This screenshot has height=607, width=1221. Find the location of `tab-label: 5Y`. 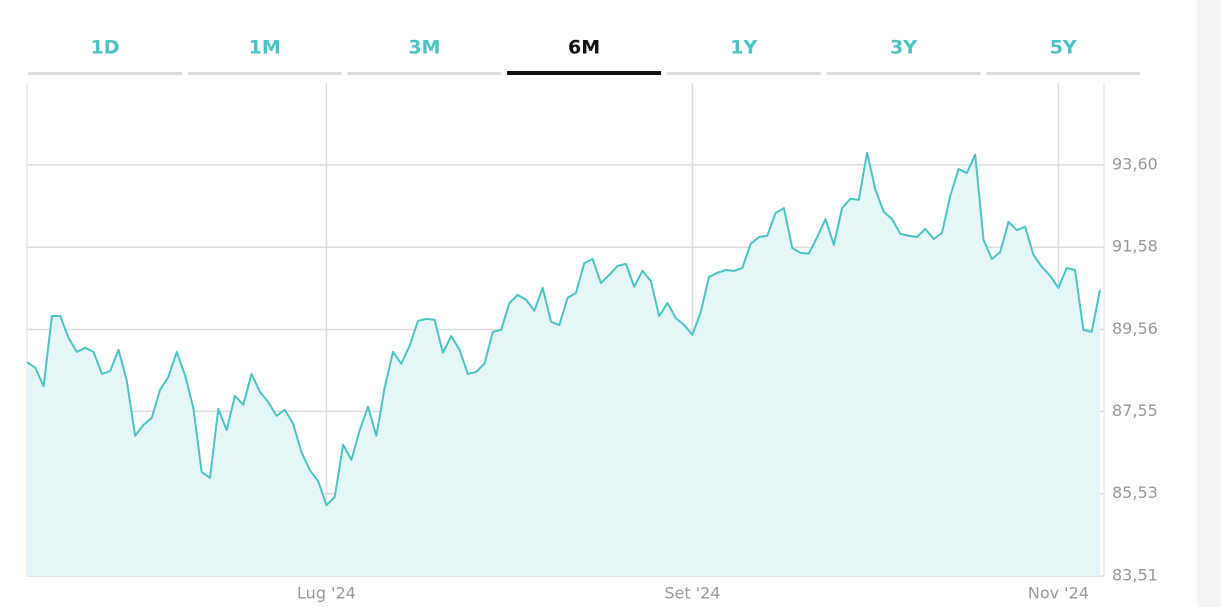

tab-label: 5Y is located at coordinates (1063, 48).